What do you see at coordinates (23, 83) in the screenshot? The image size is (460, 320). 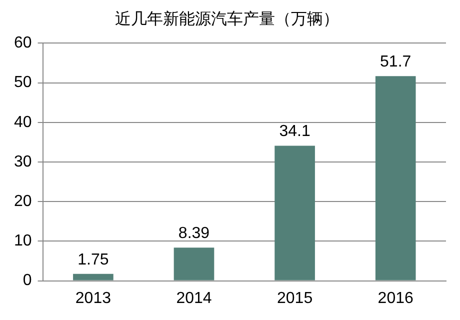 I see `y-tick-label: 50` at bounding box center [23, 83].